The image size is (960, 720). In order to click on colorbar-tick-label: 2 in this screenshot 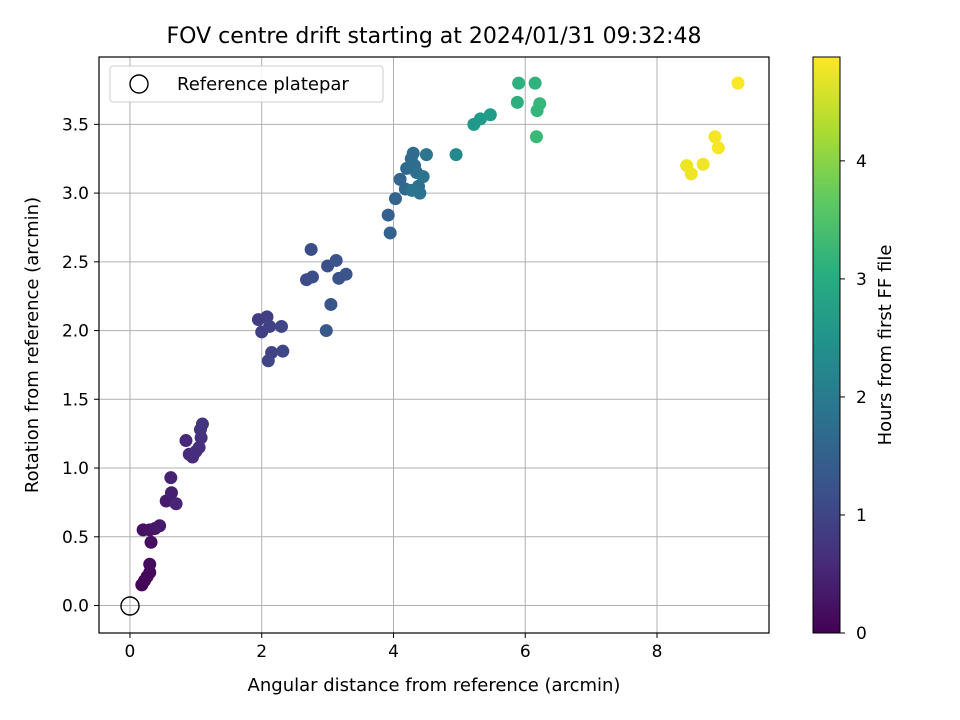, I will do `click(861, 398)`.